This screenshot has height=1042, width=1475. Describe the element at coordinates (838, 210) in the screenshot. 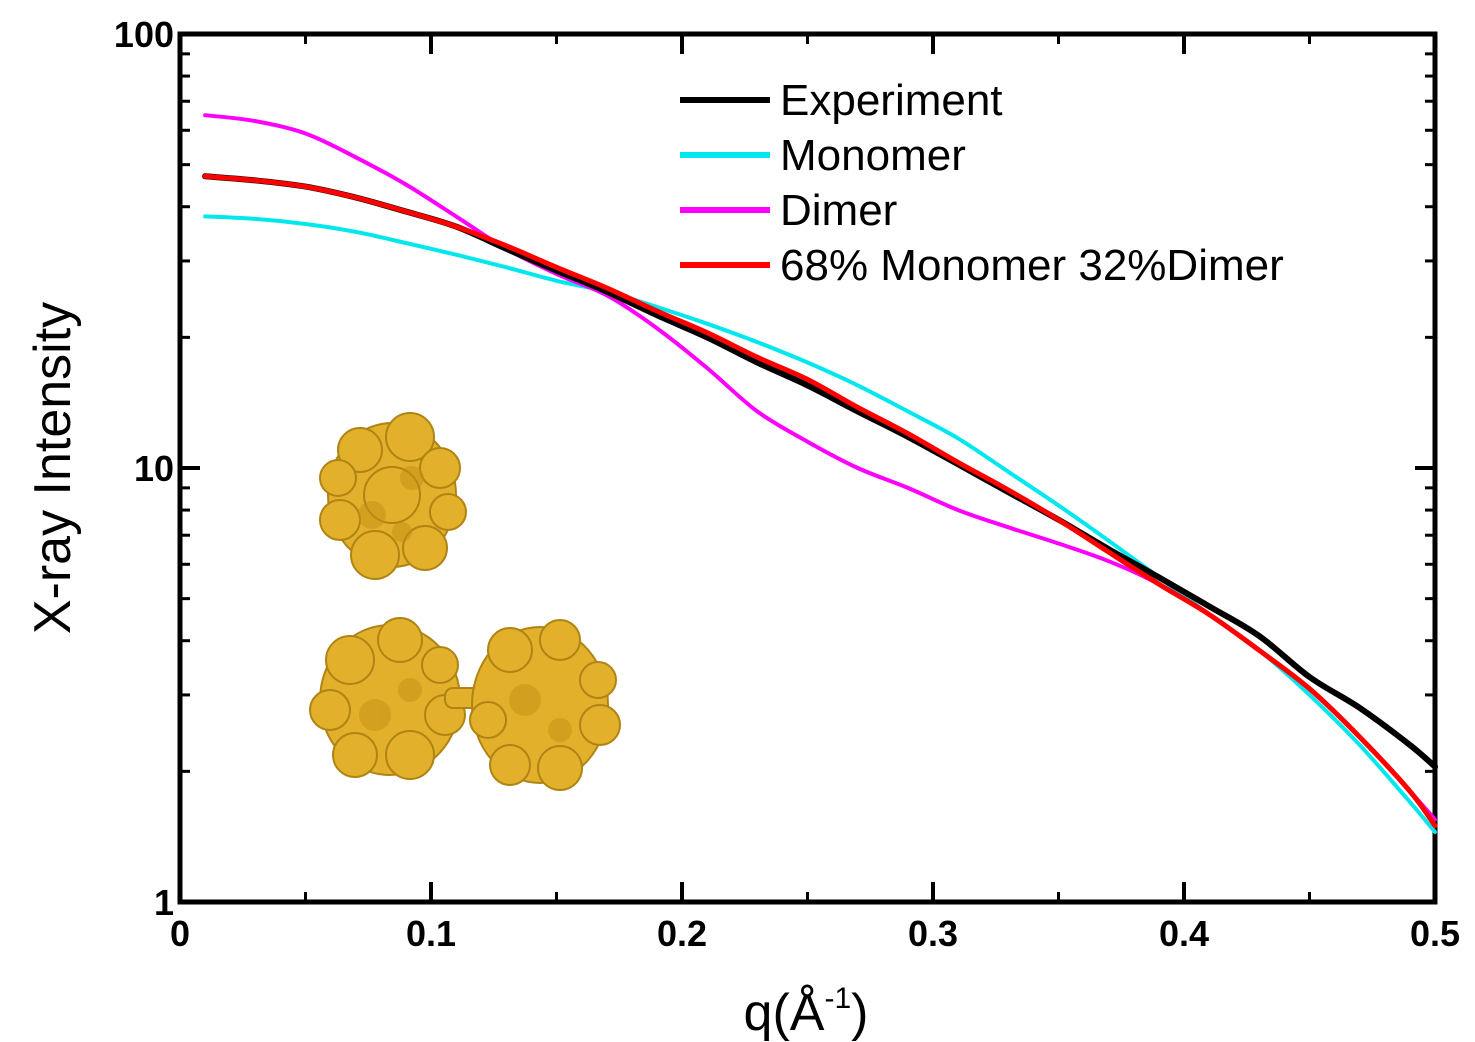

I see `legend-label: Dimer` at that location.